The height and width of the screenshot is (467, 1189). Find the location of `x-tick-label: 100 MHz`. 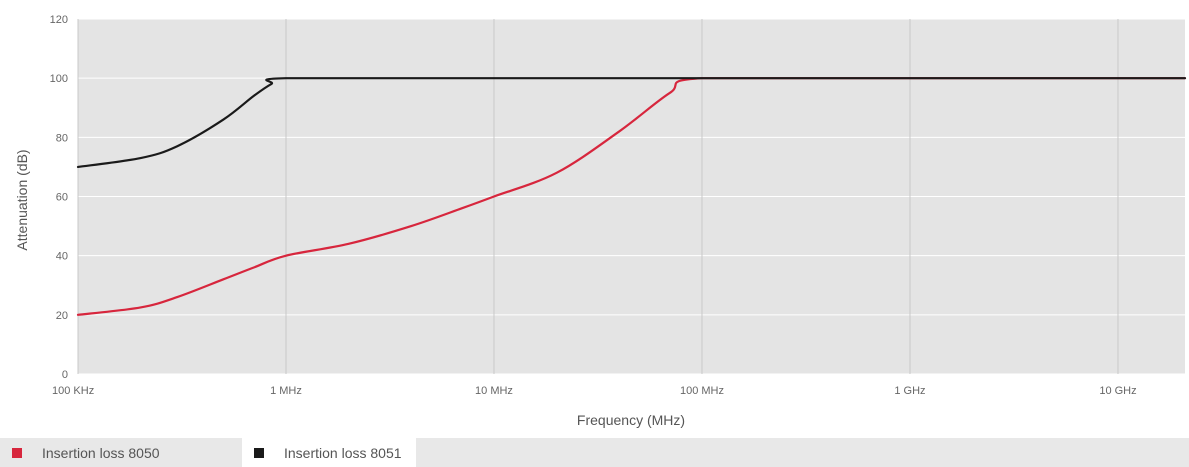

x-tick-label: 100 MHz is located at coordinates (702, 391).